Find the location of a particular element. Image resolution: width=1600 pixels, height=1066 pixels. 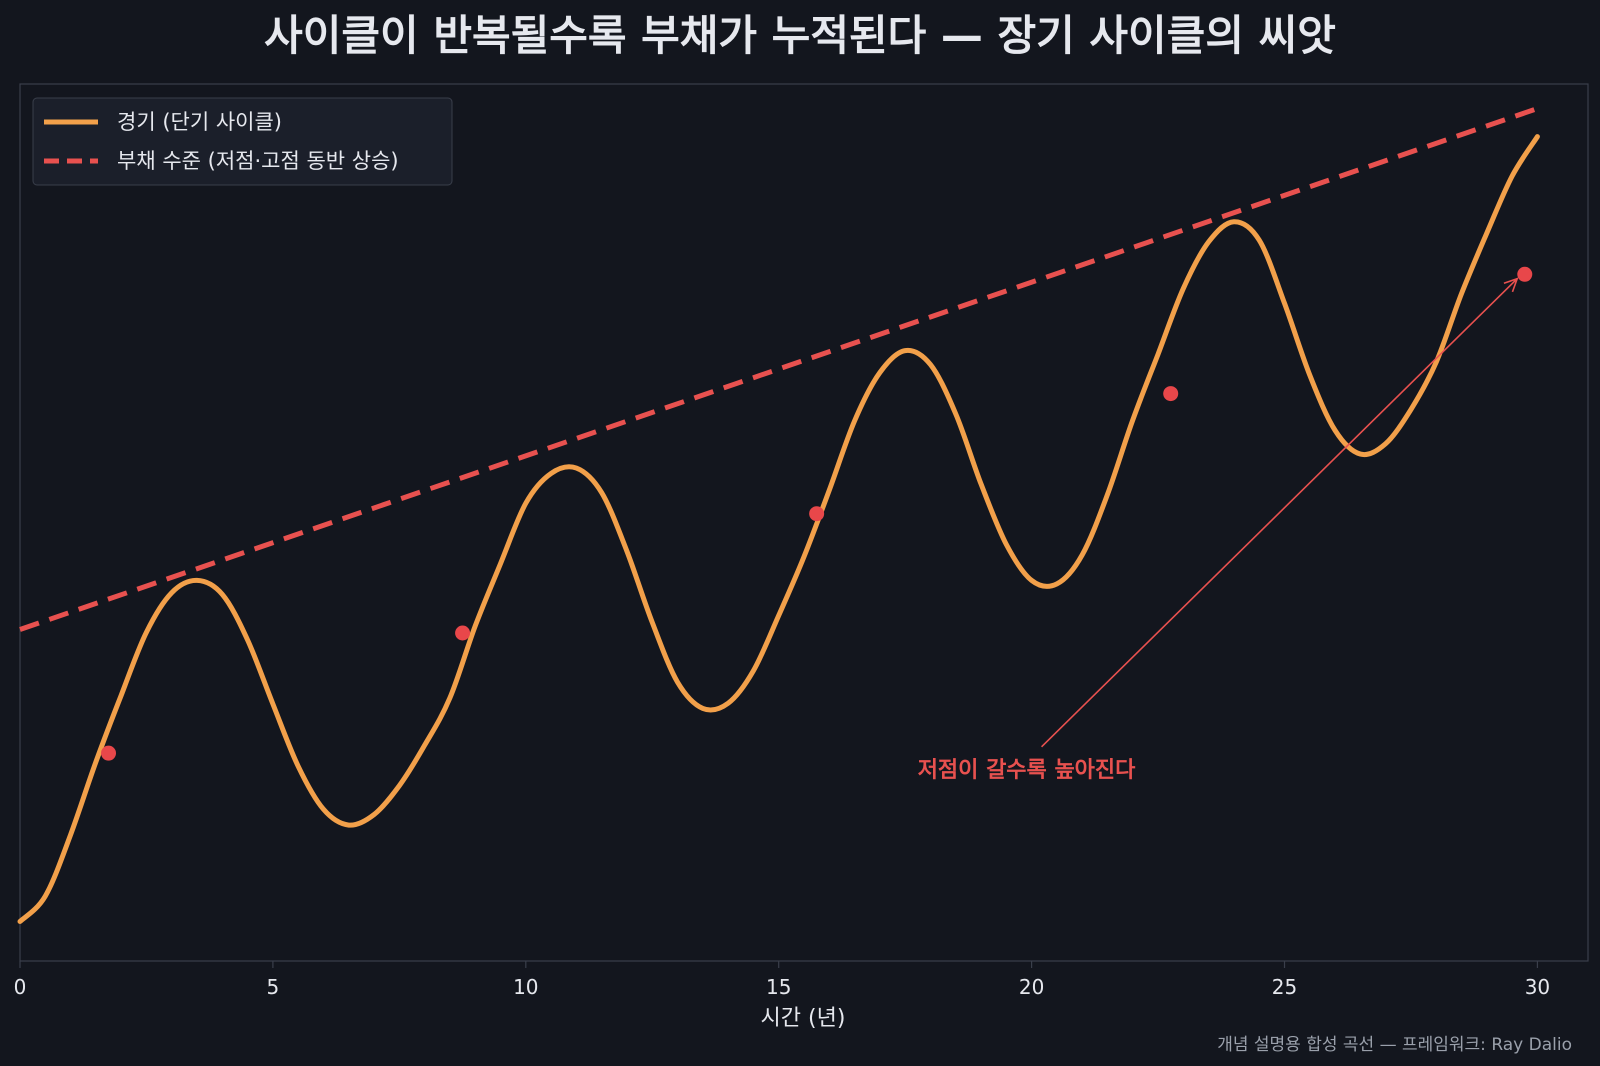

footnote: 개념 설명용 합성 곡선 — 프레임워크: Ray Dalio is located at coordinates (1394, 1045).